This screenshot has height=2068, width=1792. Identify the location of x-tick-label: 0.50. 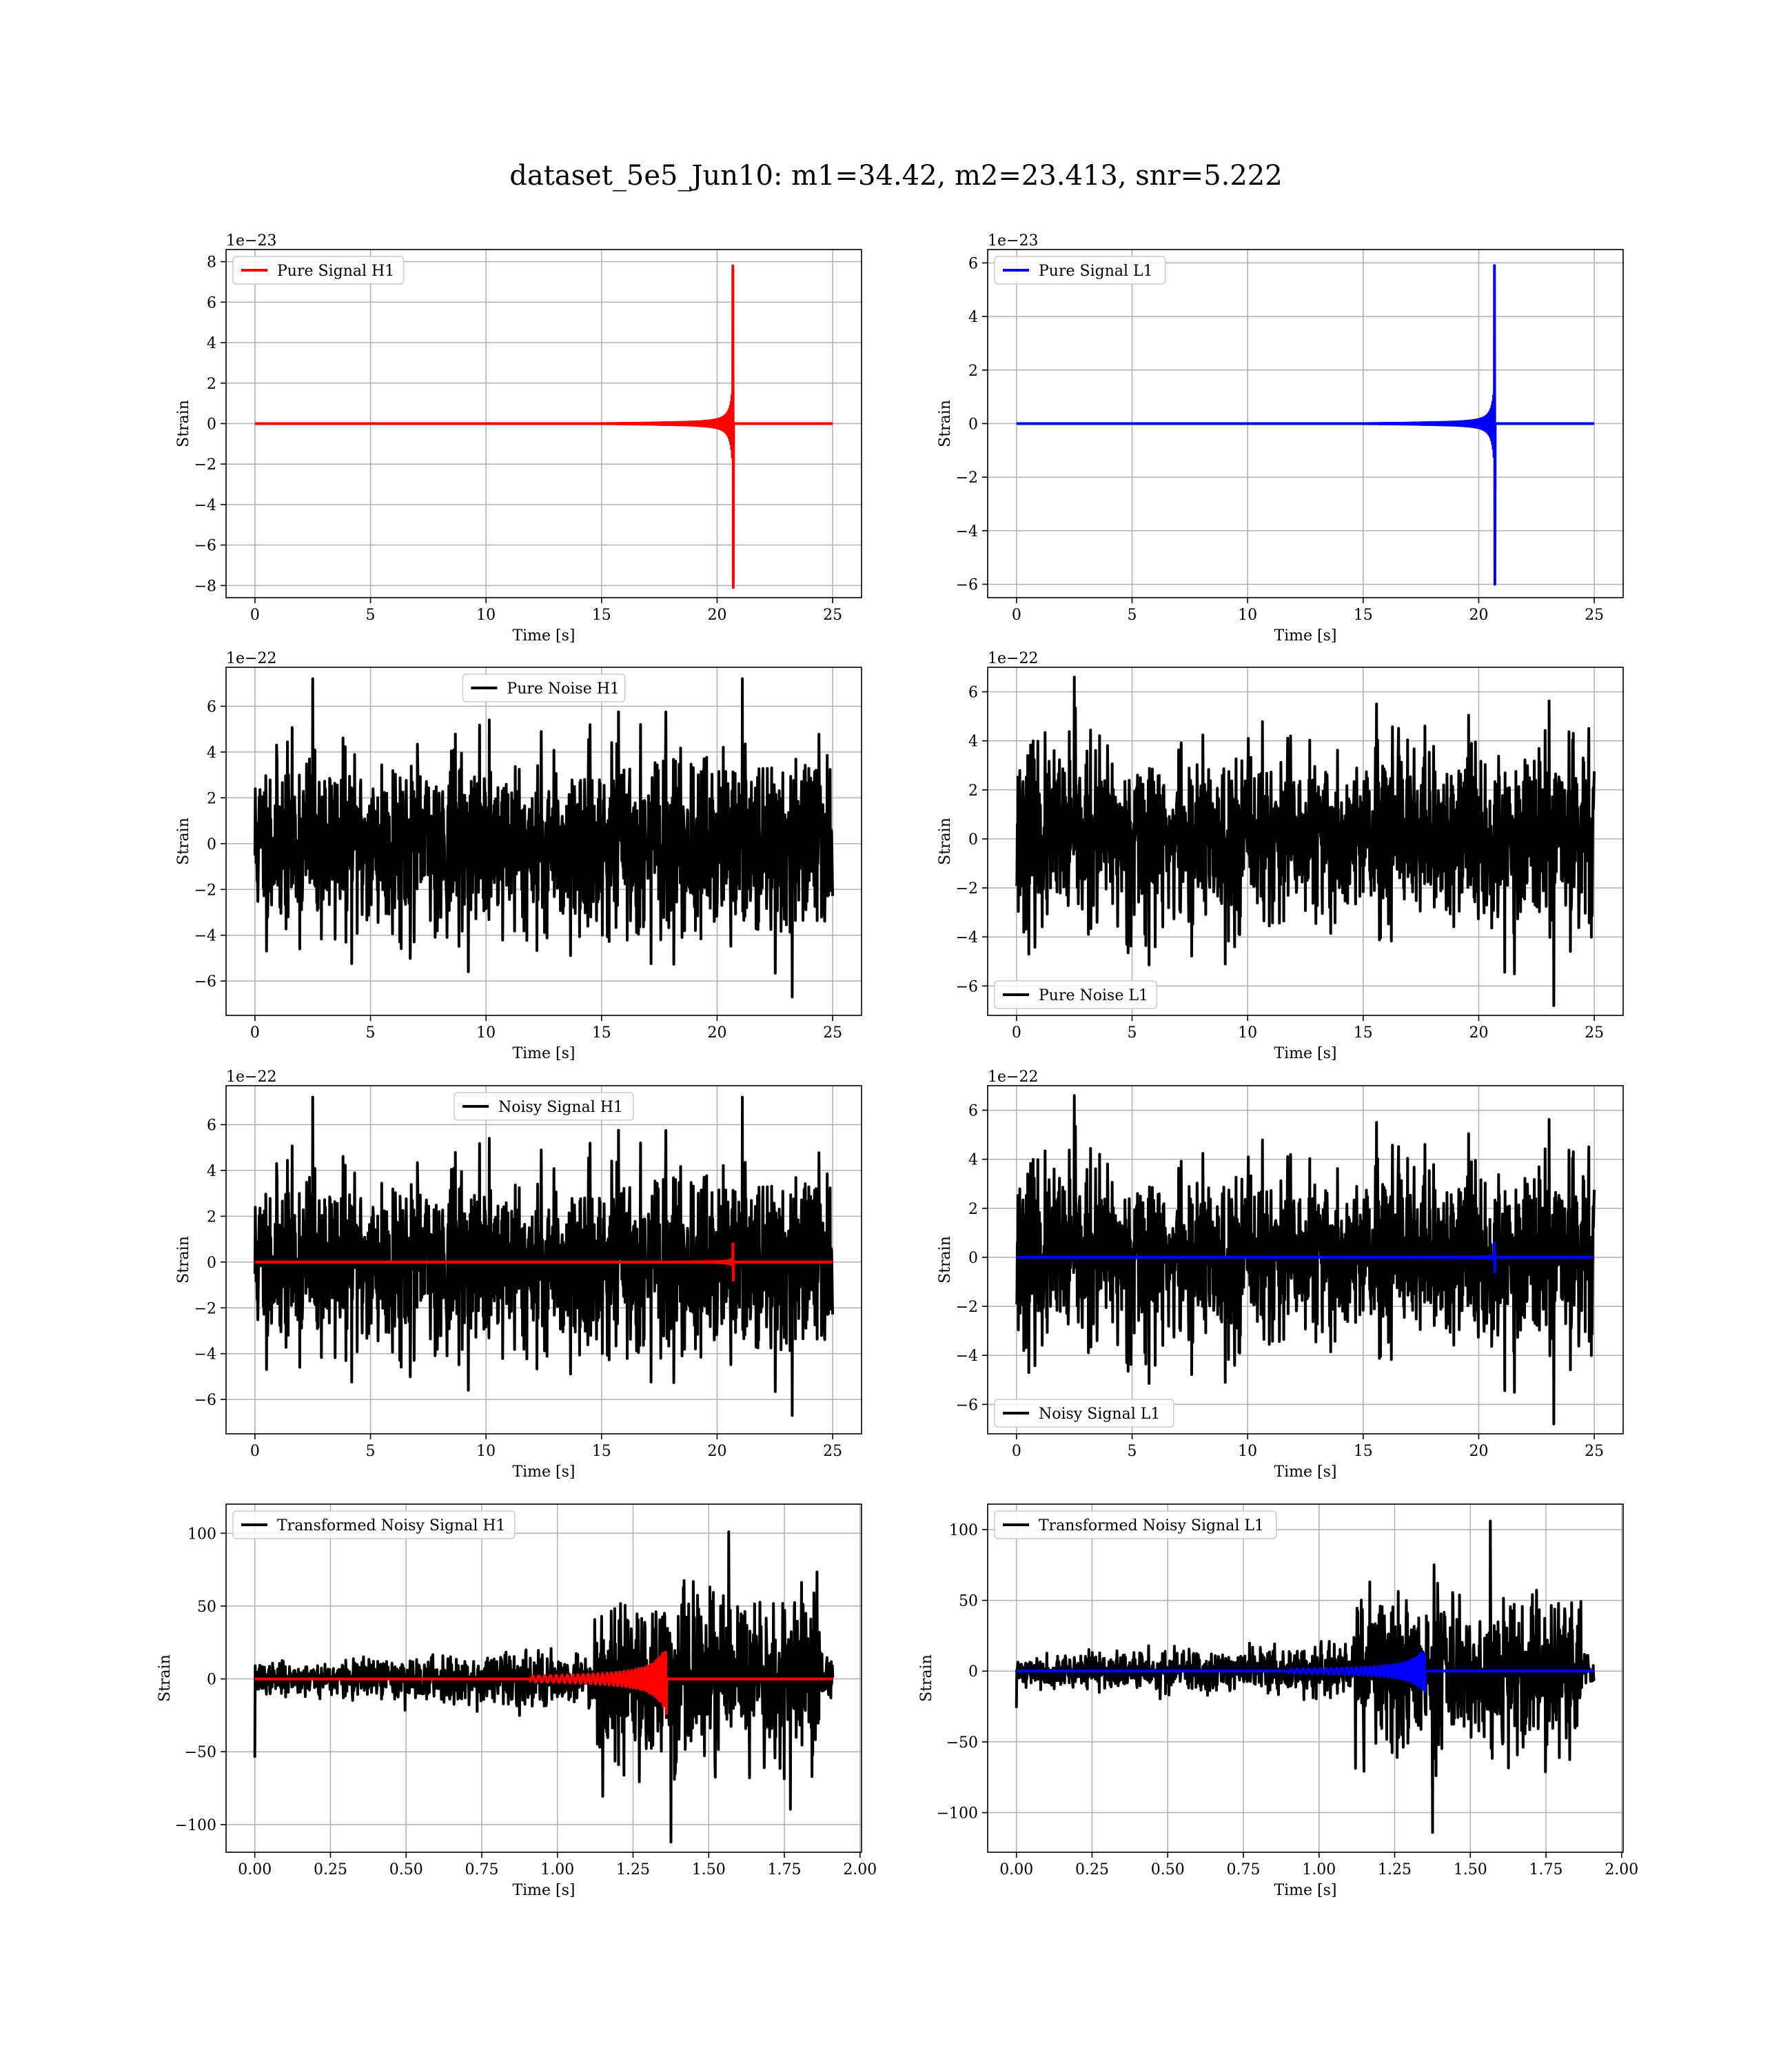
(406, 1869).